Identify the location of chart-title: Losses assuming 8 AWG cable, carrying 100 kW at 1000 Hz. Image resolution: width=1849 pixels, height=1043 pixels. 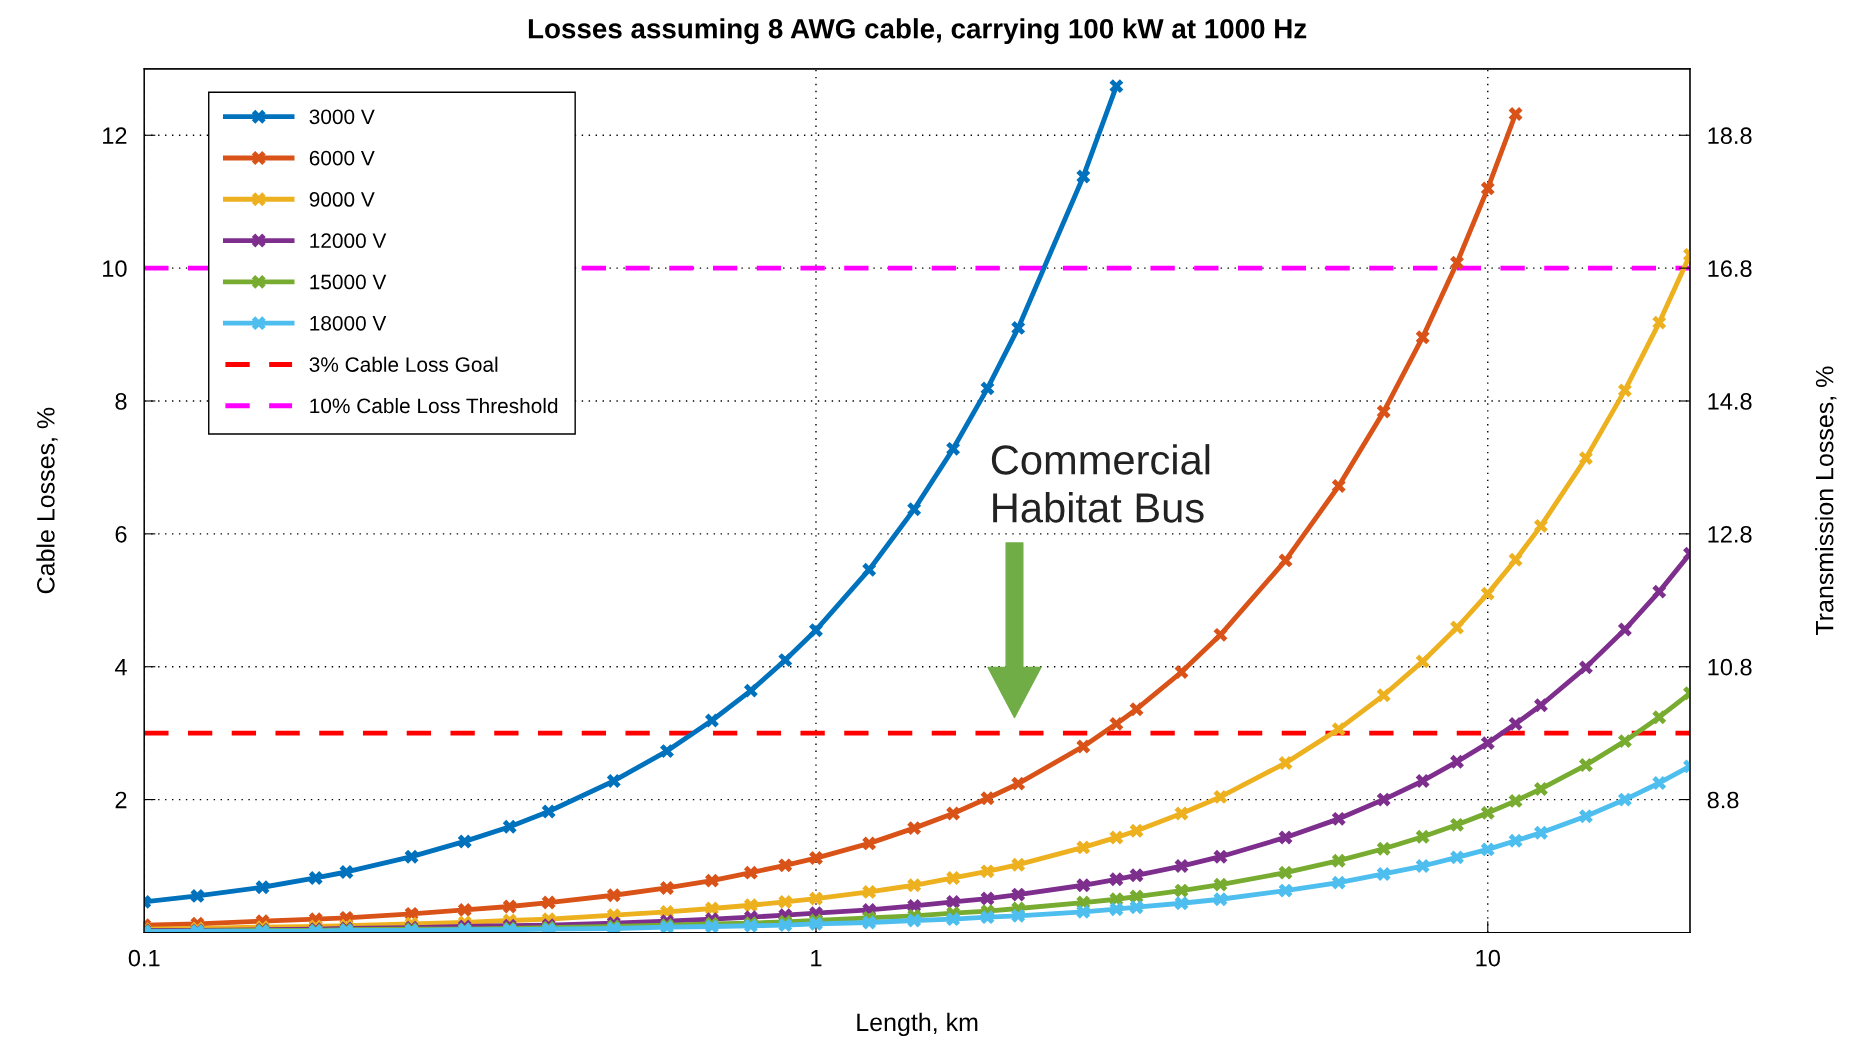
(917, 31).